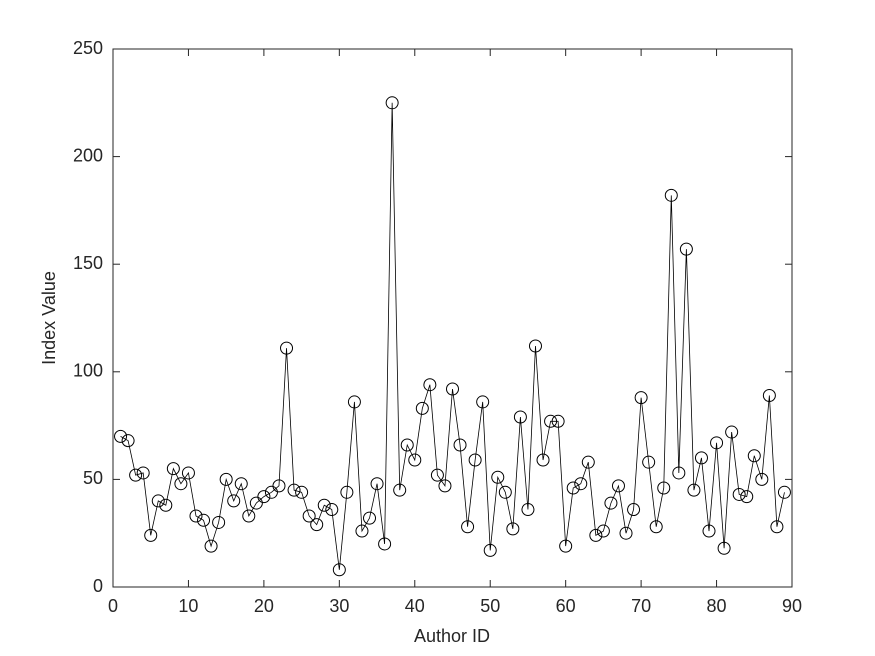  Describe the element at coordinates (88, 263) in the screenshot. I see `y-tick-label: 150` at that location.